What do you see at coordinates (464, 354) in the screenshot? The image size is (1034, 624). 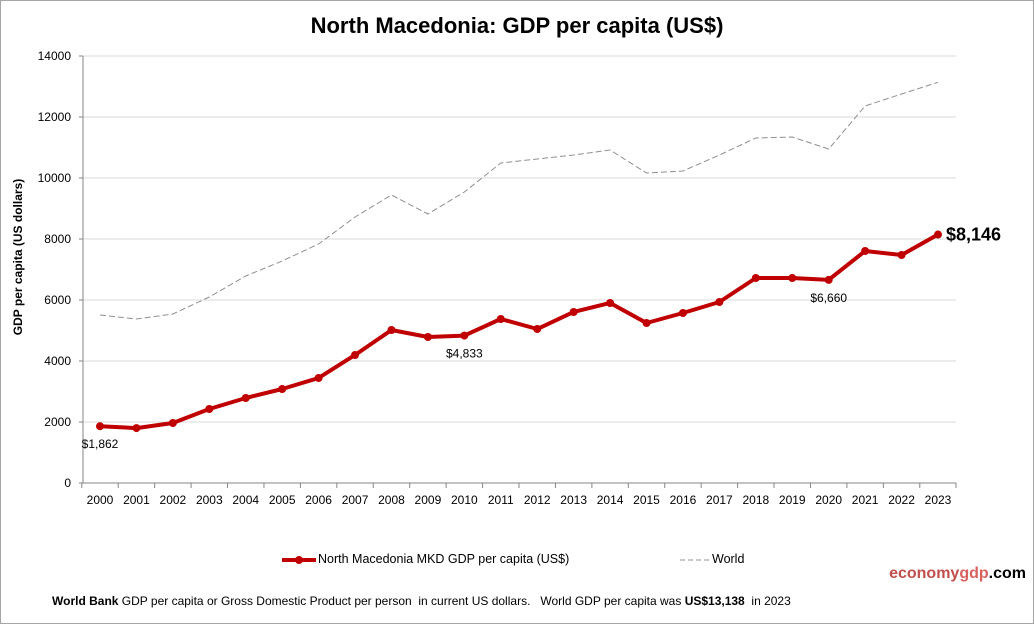 I see `data-label: $4,833` at bounding box center [464, 354].